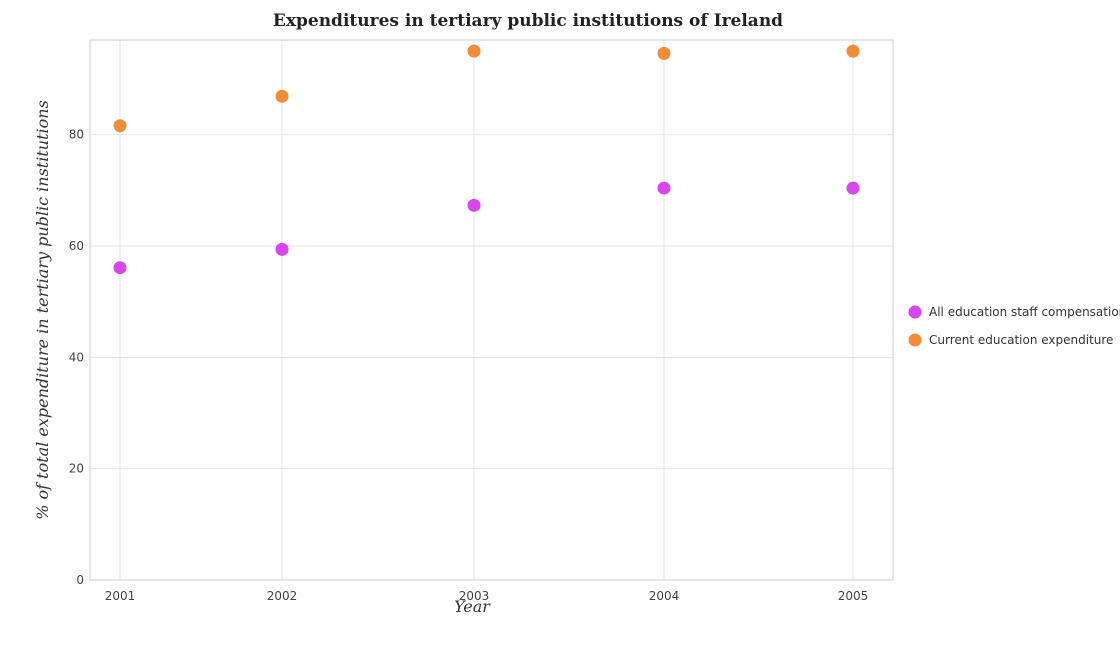 The width and height of the screenshot is (1120, 650). Describe the element at coordinates (80, 580) in the screenshot. I see `y-tick-label: 0` at that location.